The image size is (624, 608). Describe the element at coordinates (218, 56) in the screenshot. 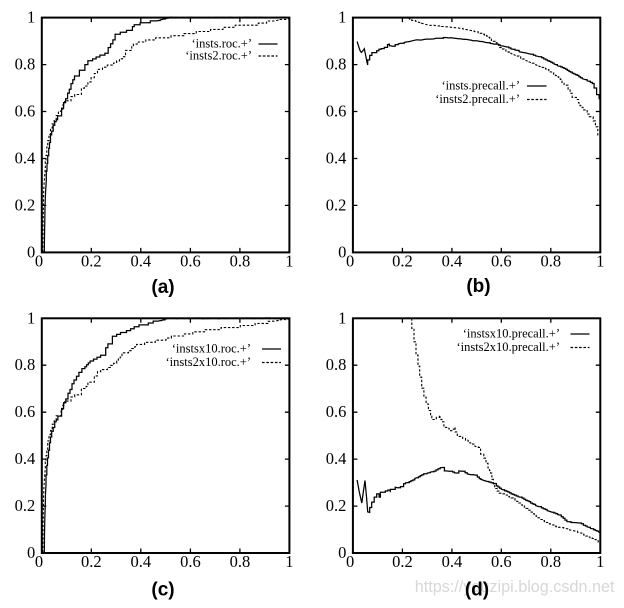

I see `svg-text: ‘insts2.roc.+’` at that location.